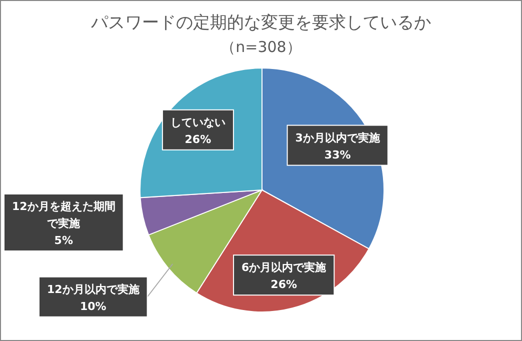  I want to click on slice-label: 3か月以内で実施, so click(338, 137).